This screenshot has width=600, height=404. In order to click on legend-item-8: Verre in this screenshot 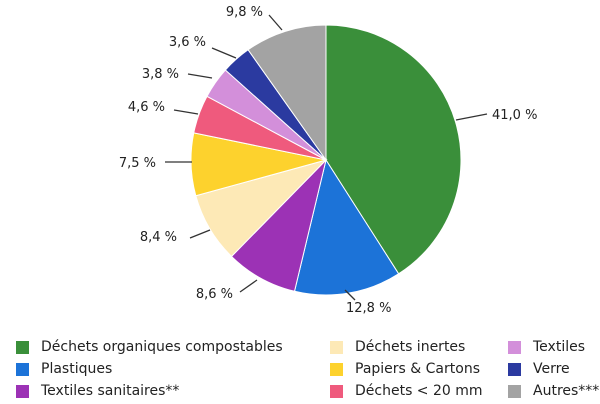, I will do `click(539, 369)`.